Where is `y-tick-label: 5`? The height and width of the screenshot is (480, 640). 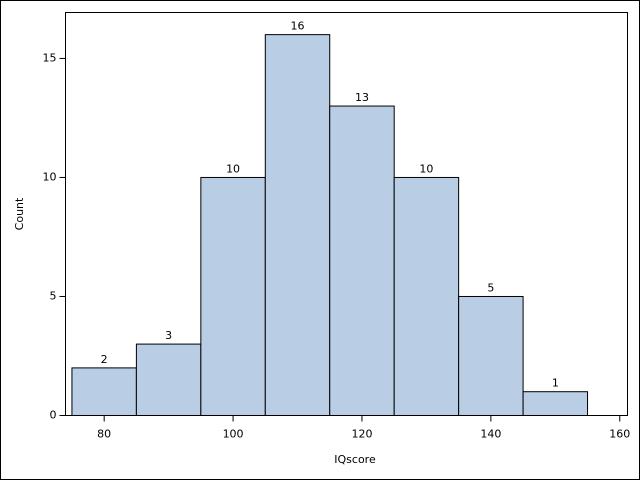
y-tick-label: 5 is located at coordinates (53, 295).